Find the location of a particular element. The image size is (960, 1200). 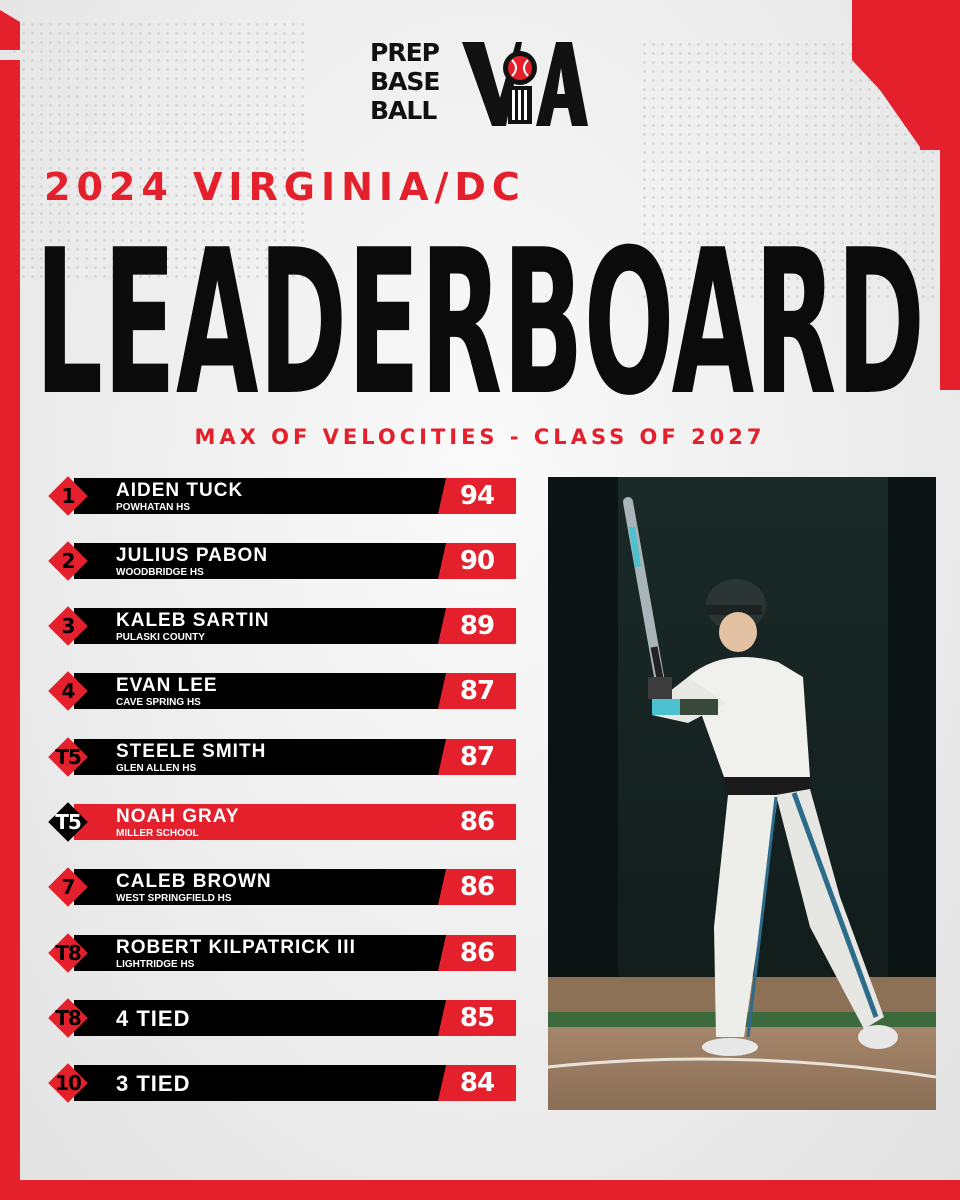

velocity-badge: 84 is located at coordinates (477, 1083).